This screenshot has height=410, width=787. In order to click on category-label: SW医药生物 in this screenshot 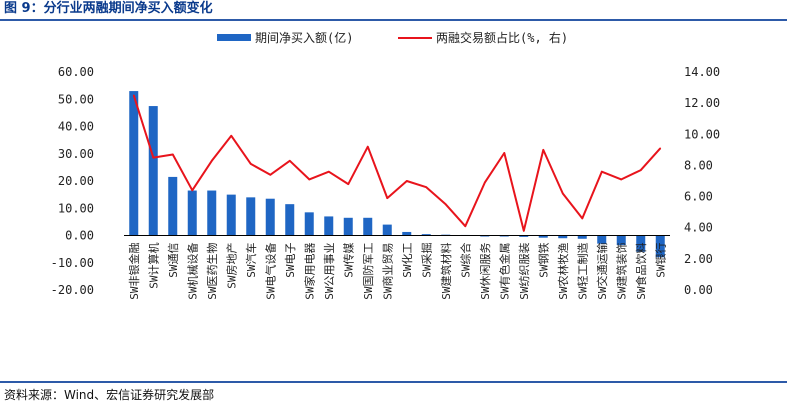, I will do `click(212, 271)`.